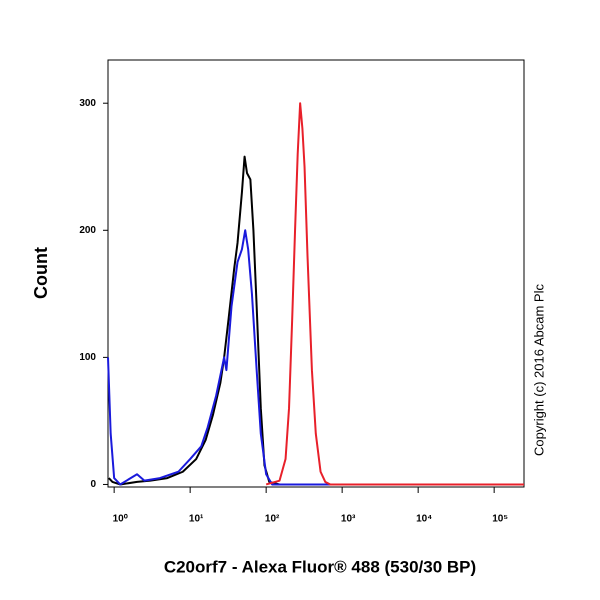  I want to click on x-tick-label: 10⁴, so click(424, 519).